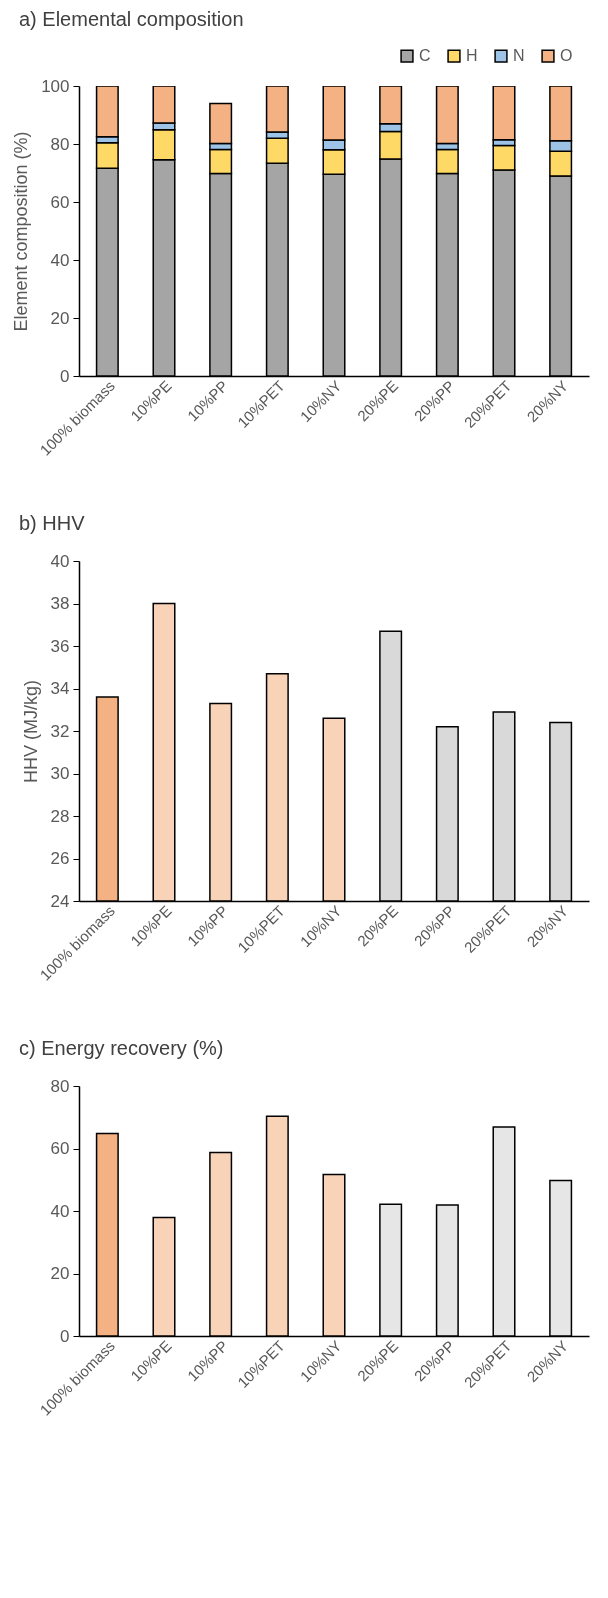  I want to click on y-tick-label: 24, so click(60, 901).